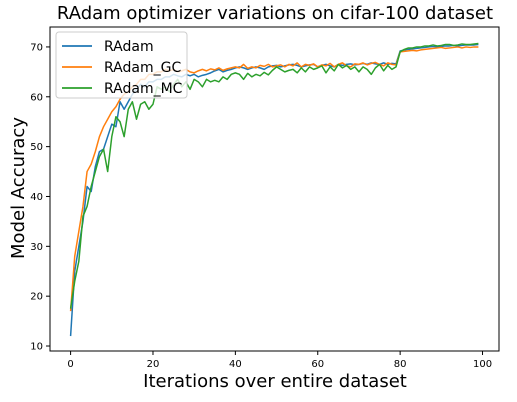 This screenshot has width=517, height=402. What do you see at coordinates (36, 347) in the screenshot?
I see `y-tick-label: 10` at bounding box center [36, 347].